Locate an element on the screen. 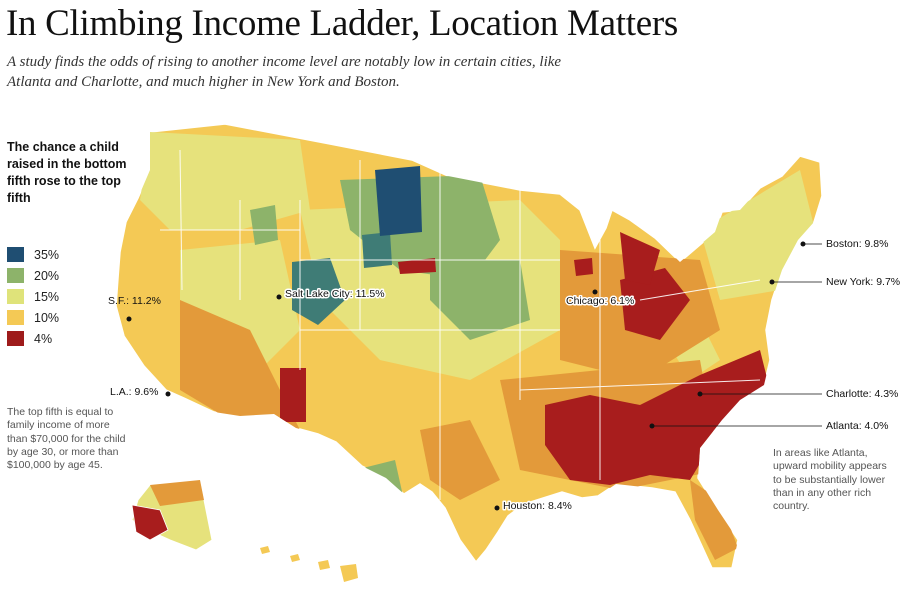 This screenshot has height=608, width=910. salt-lake-city-label: Salt Lake City: 11.5% is located at coordinates (335, 294).